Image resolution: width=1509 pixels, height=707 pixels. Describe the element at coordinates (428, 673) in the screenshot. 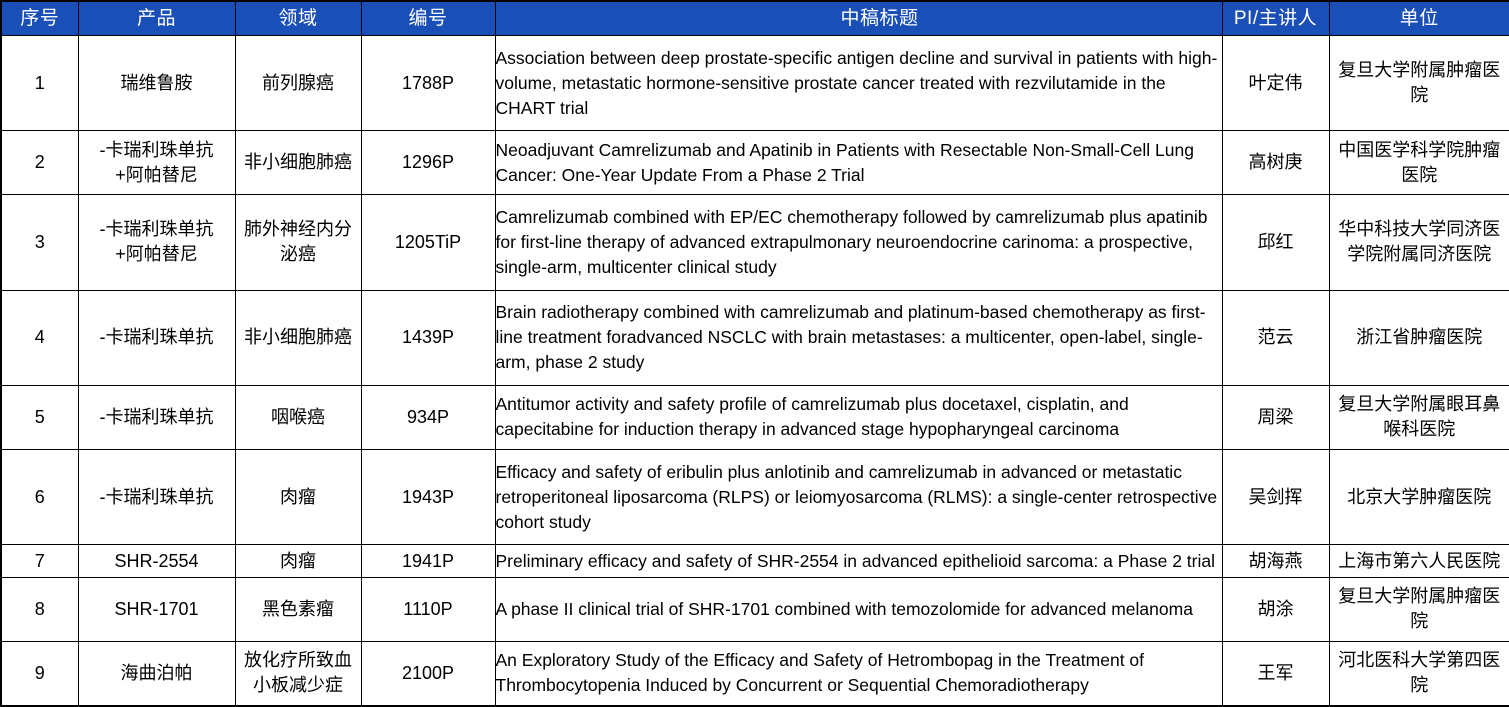

I see `cell-code: 2100P` at that location.